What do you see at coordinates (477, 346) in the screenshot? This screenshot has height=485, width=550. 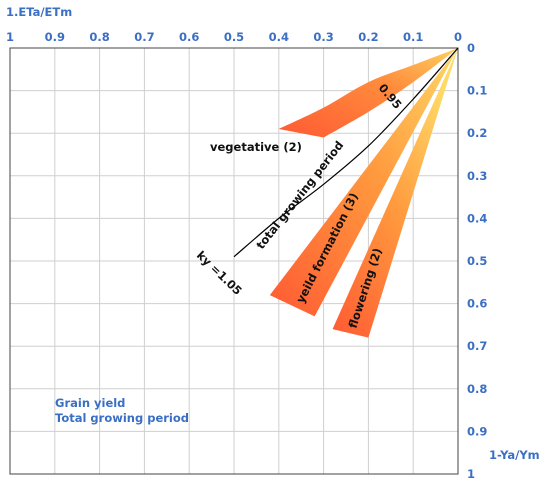 I see `right-tick-label: 0.7` at bounding box center [477, 346].